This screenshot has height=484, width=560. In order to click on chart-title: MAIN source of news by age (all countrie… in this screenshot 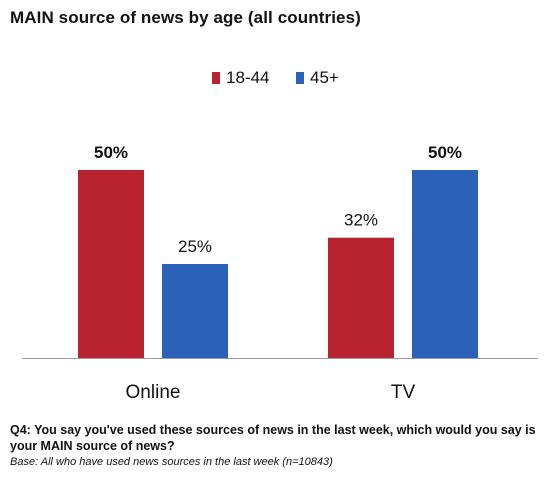, I will do `click(185, 17)`.